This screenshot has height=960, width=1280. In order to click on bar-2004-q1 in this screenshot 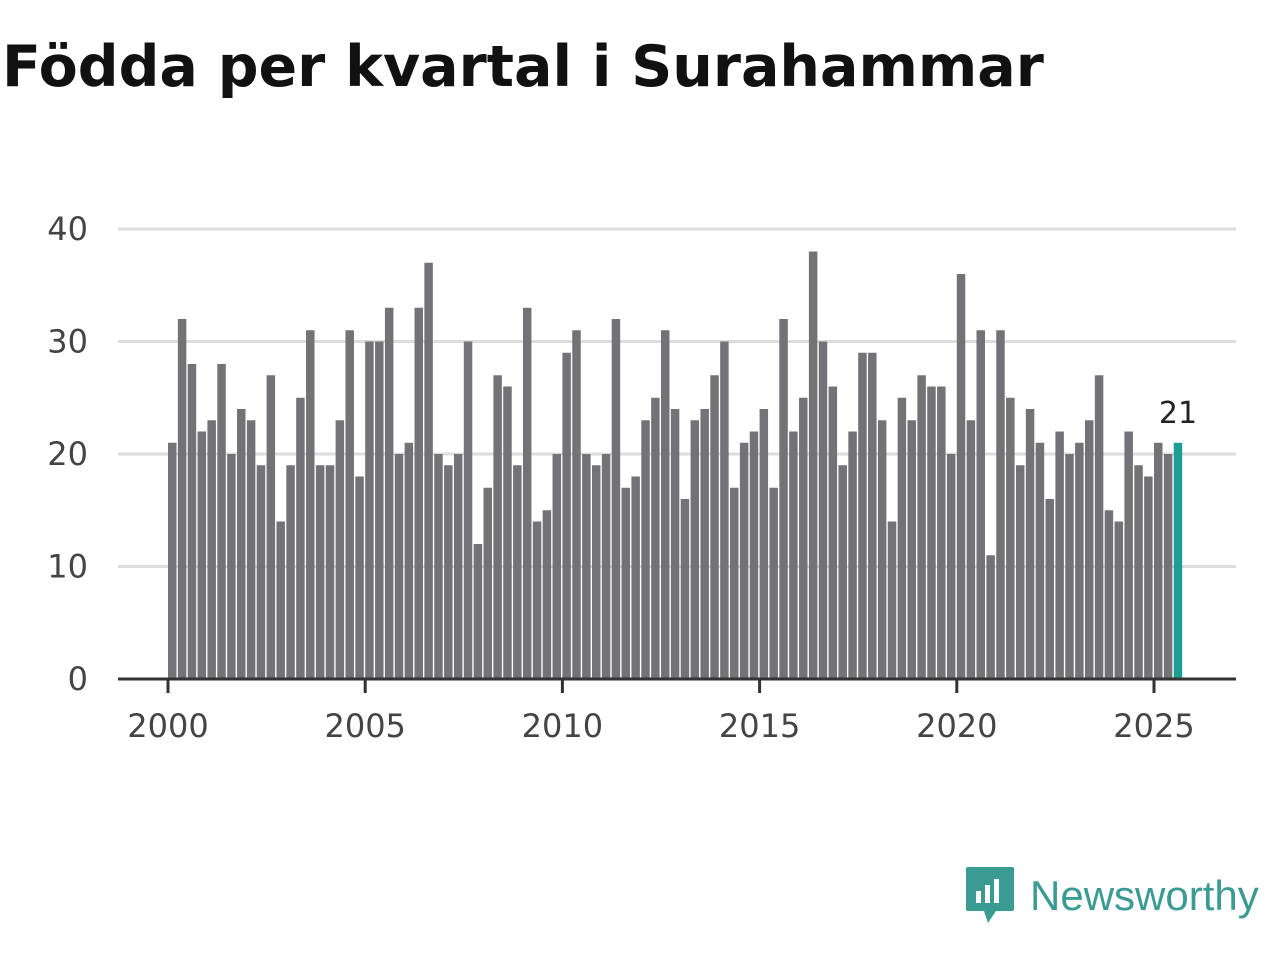, I will do `click(330, 572)`.